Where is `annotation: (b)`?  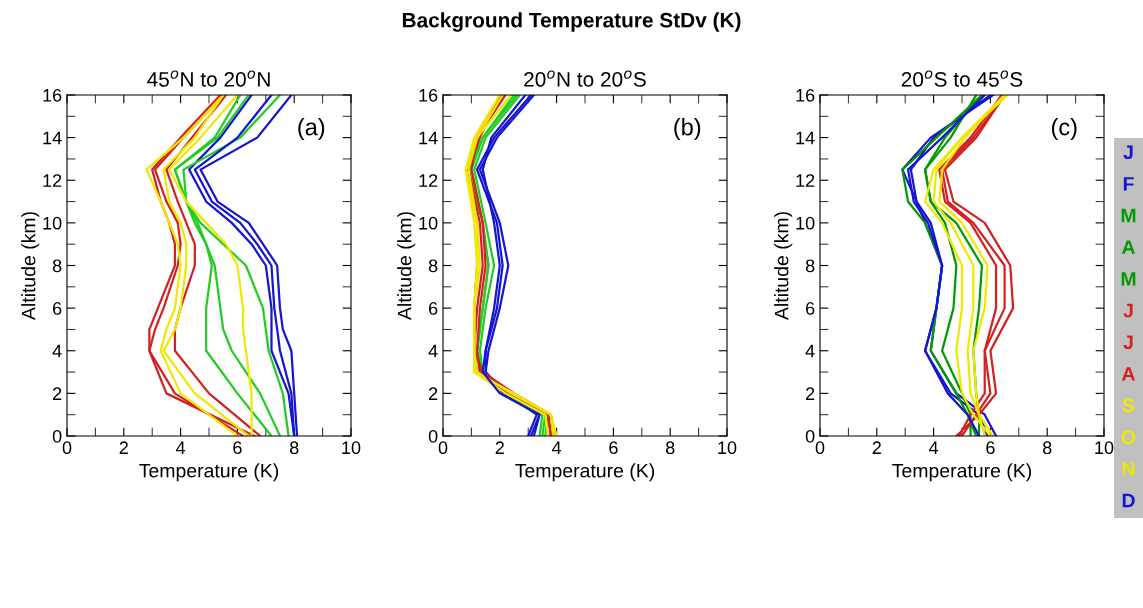
annotation: (b) is located at coordinates (687, 129).